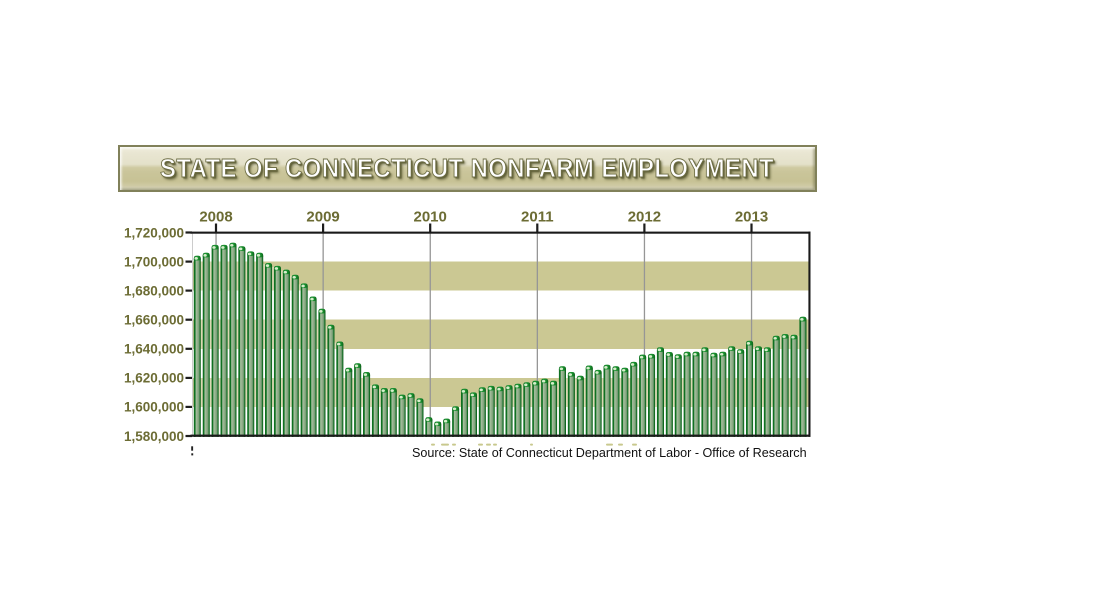  Describe the element at coordinates (154, 290) in the screenshot. I see `svg-text: 1,680,000` at that location.